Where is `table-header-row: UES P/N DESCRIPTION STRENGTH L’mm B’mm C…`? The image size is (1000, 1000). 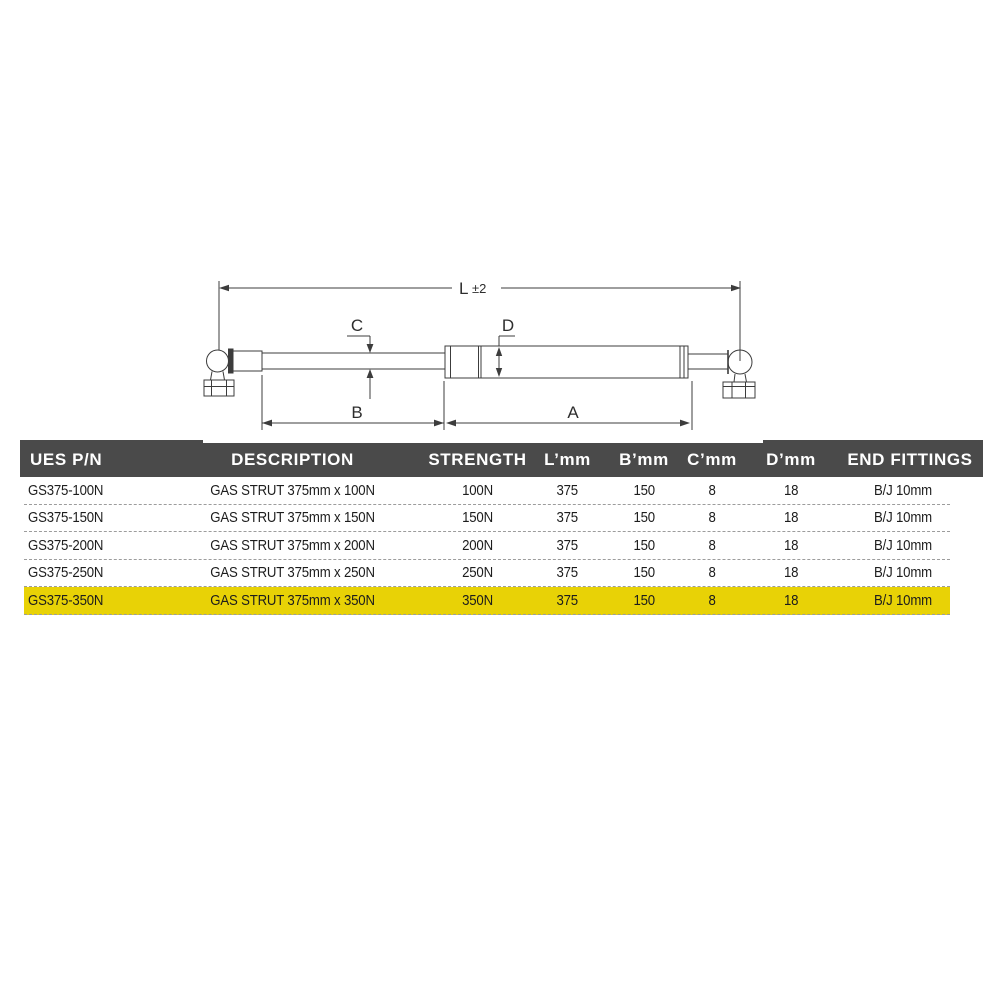 table-header-row: UES P/N DESCRIPTION STRENGTH L’mm B’mm C… is located at coordinates (501, 458).